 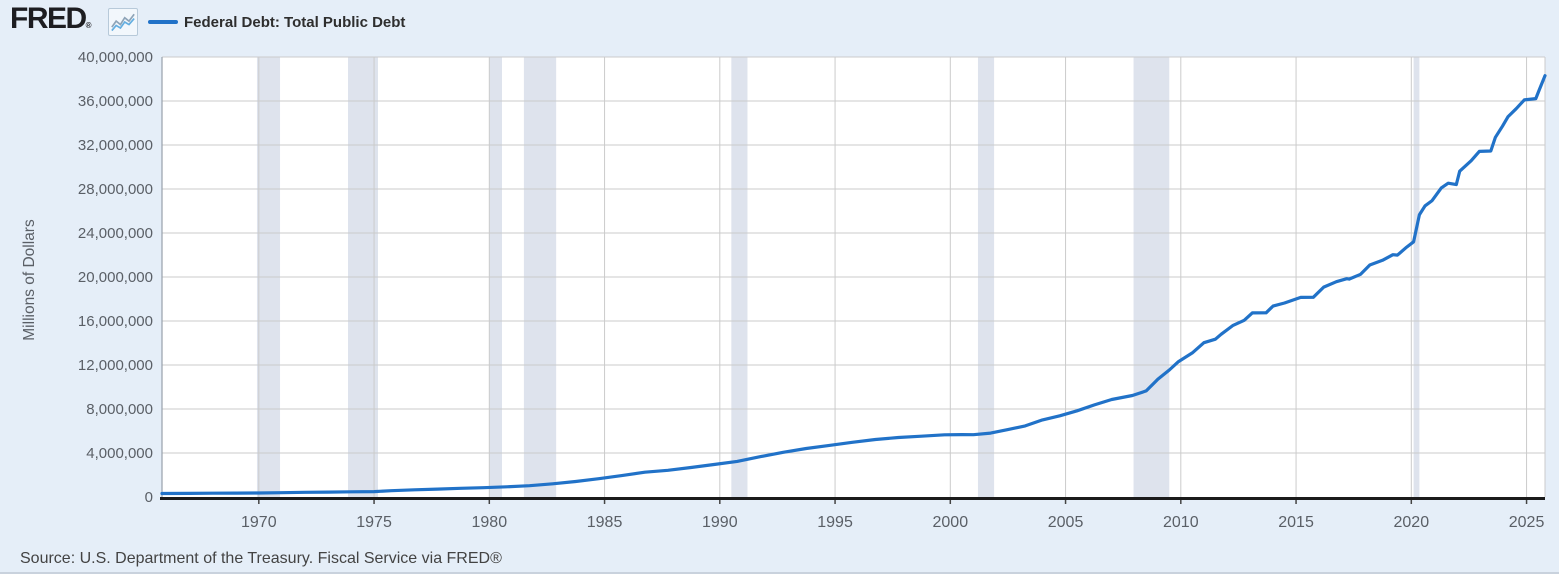 I want to click on fred-logo: FRED®, so click(x=51, y=19).